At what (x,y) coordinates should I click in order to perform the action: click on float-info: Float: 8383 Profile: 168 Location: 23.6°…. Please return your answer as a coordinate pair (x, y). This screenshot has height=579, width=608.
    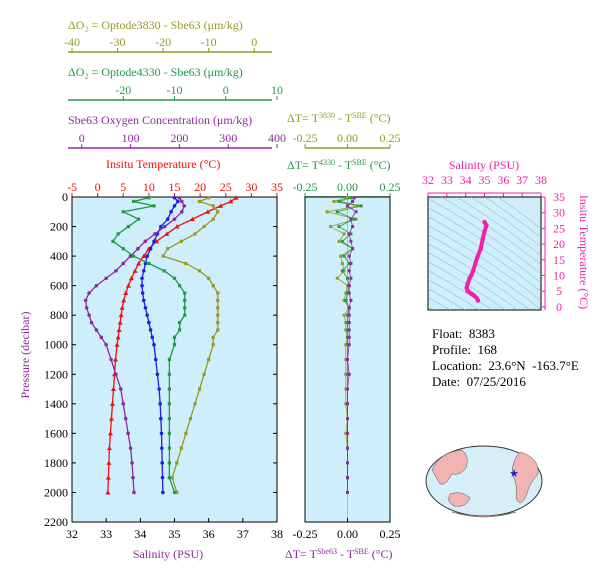
    Looking at the image, I should click on (505, 358).